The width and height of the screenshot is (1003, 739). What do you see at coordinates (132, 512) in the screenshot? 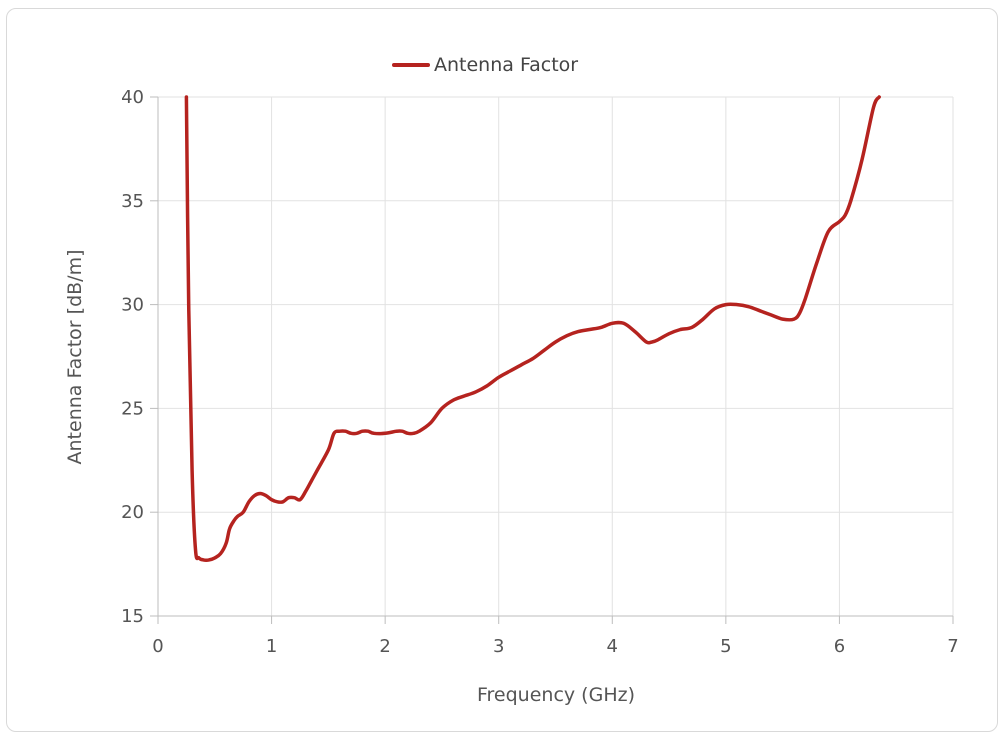
I see `y-tick-label: 20` at bounding box center [132, 512].